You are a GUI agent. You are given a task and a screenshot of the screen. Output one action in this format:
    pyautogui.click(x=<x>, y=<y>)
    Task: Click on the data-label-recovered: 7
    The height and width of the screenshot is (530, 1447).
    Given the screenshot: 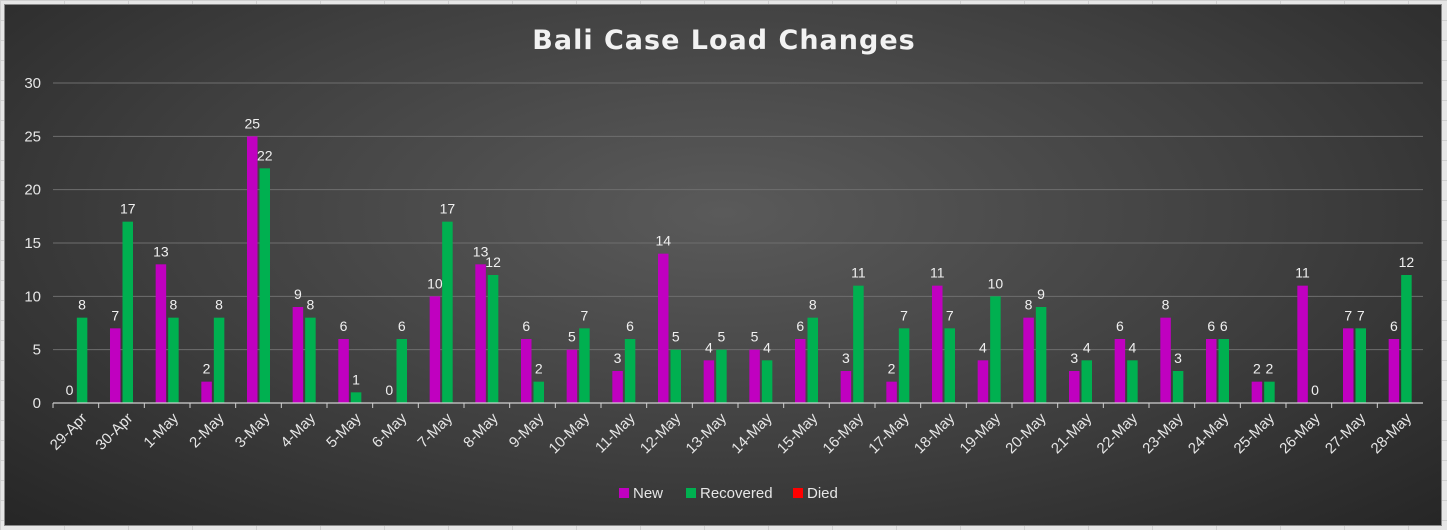 What is the action you would take?
    pyautogui.click(x=904, y=315)
    